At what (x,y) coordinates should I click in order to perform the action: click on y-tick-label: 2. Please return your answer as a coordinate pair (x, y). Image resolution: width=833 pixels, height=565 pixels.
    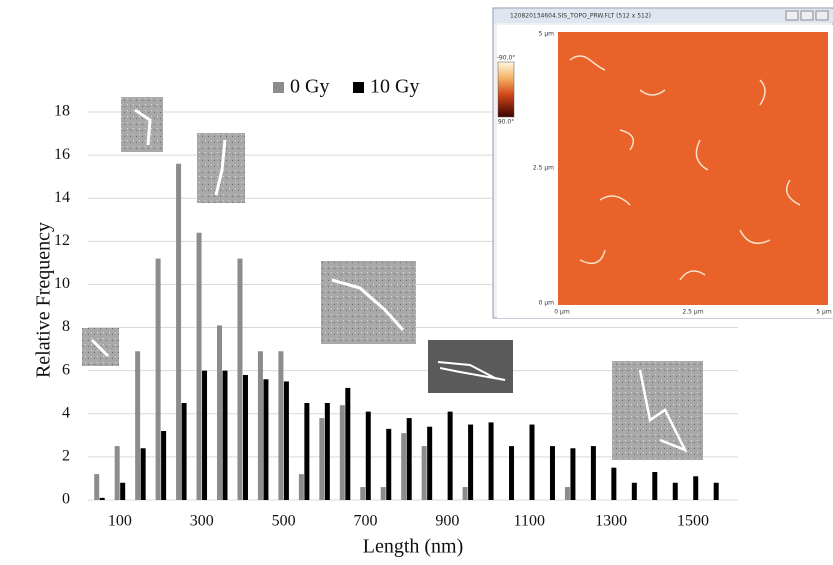
    Looking at the image, I should click on (66, 456).